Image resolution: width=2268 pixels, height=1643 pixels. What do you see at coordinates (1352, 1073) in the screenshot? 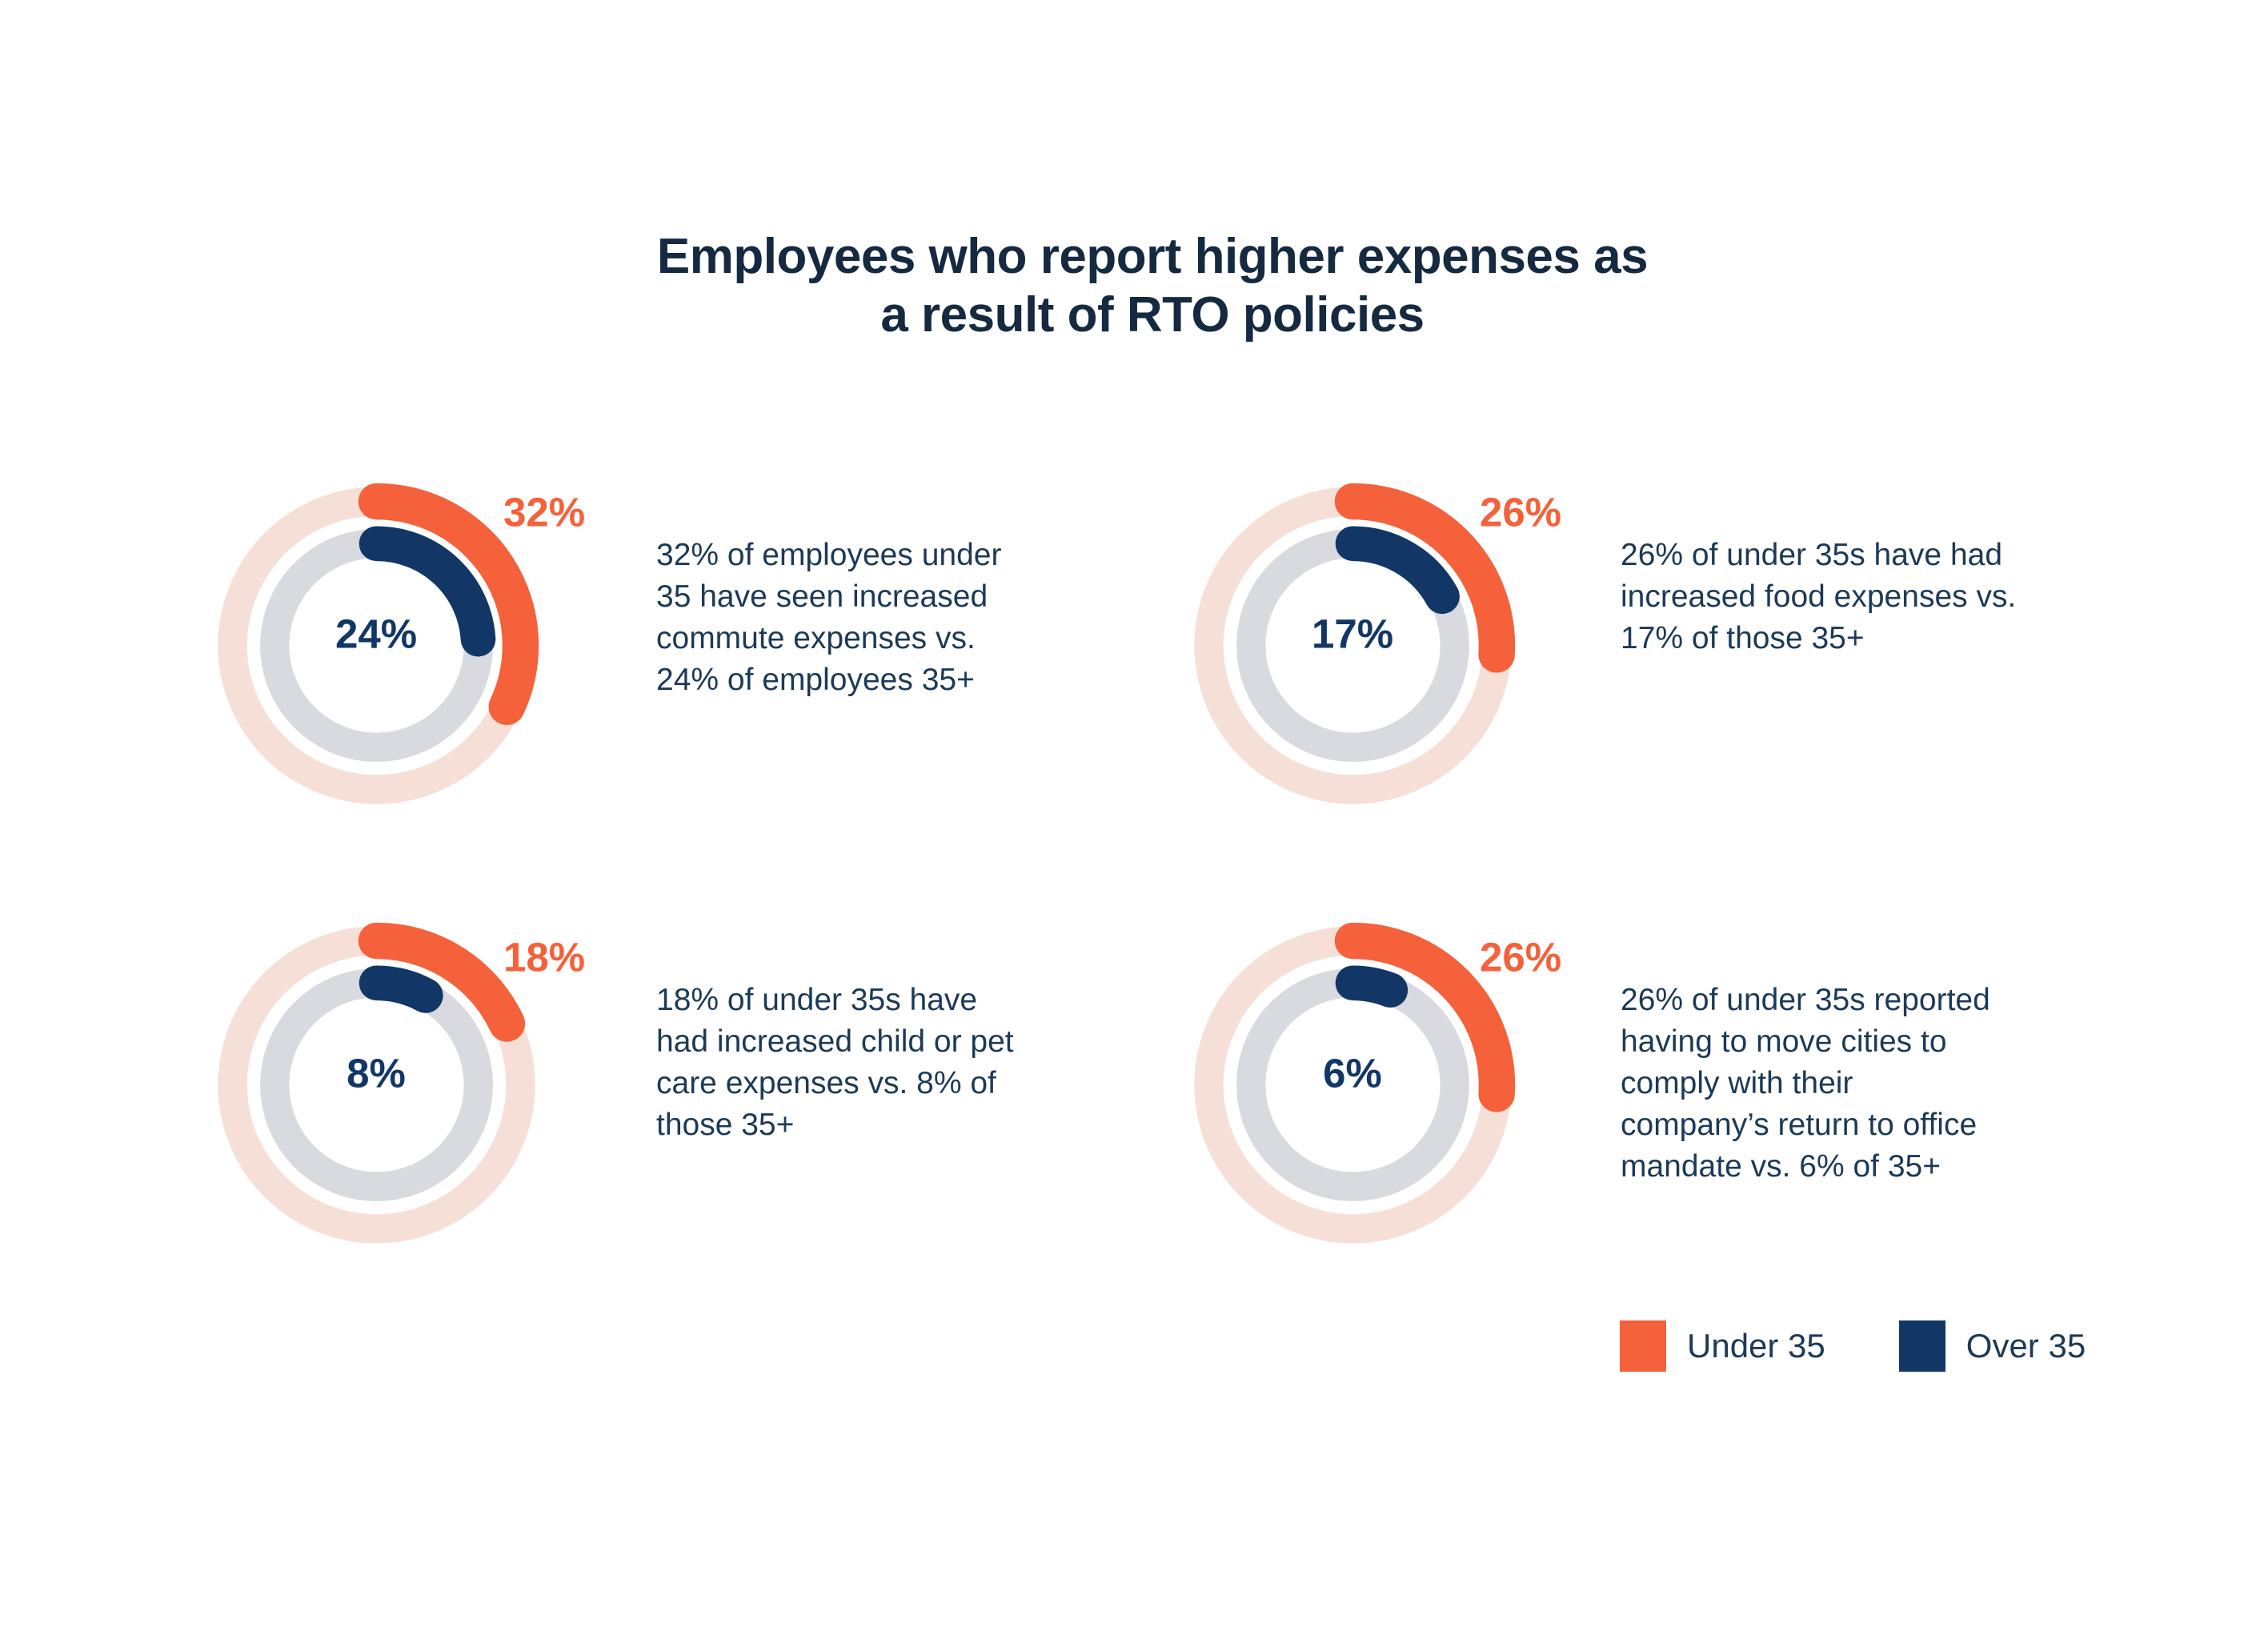
I see `over35-value-label: 6%` at bounding box center [1352, 1073].